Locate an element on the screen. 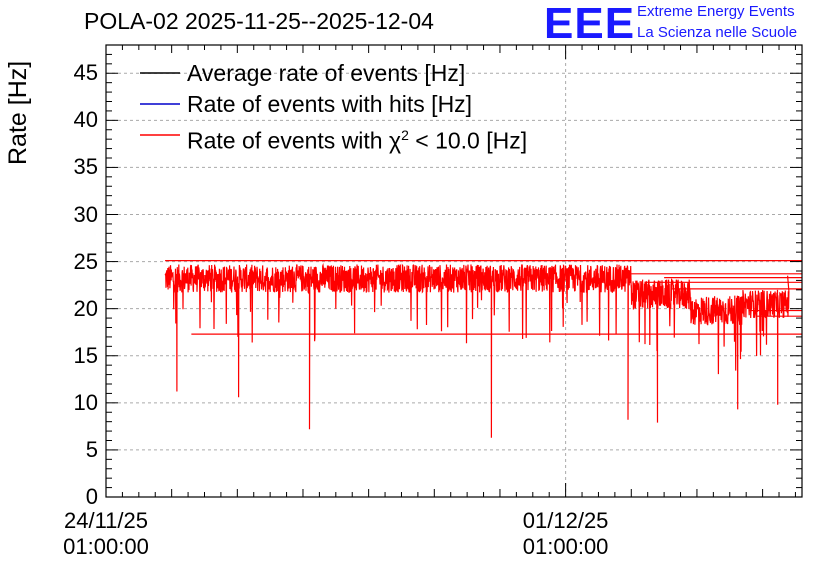  legend-entry-chi2: Rate of events with χ2 < 10.0 [Hz] is located at coordinates (357, 138).